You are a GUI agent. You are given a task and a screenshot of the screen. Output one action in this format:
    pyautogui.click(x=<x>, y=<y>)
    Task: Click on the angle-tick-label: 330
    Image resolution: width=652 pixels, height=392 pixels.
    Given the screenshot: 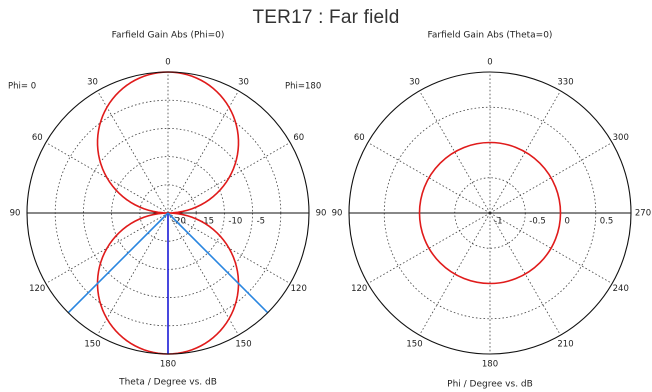 What is the action you would take?
    pyautogui.click(x=565, y=83)
    